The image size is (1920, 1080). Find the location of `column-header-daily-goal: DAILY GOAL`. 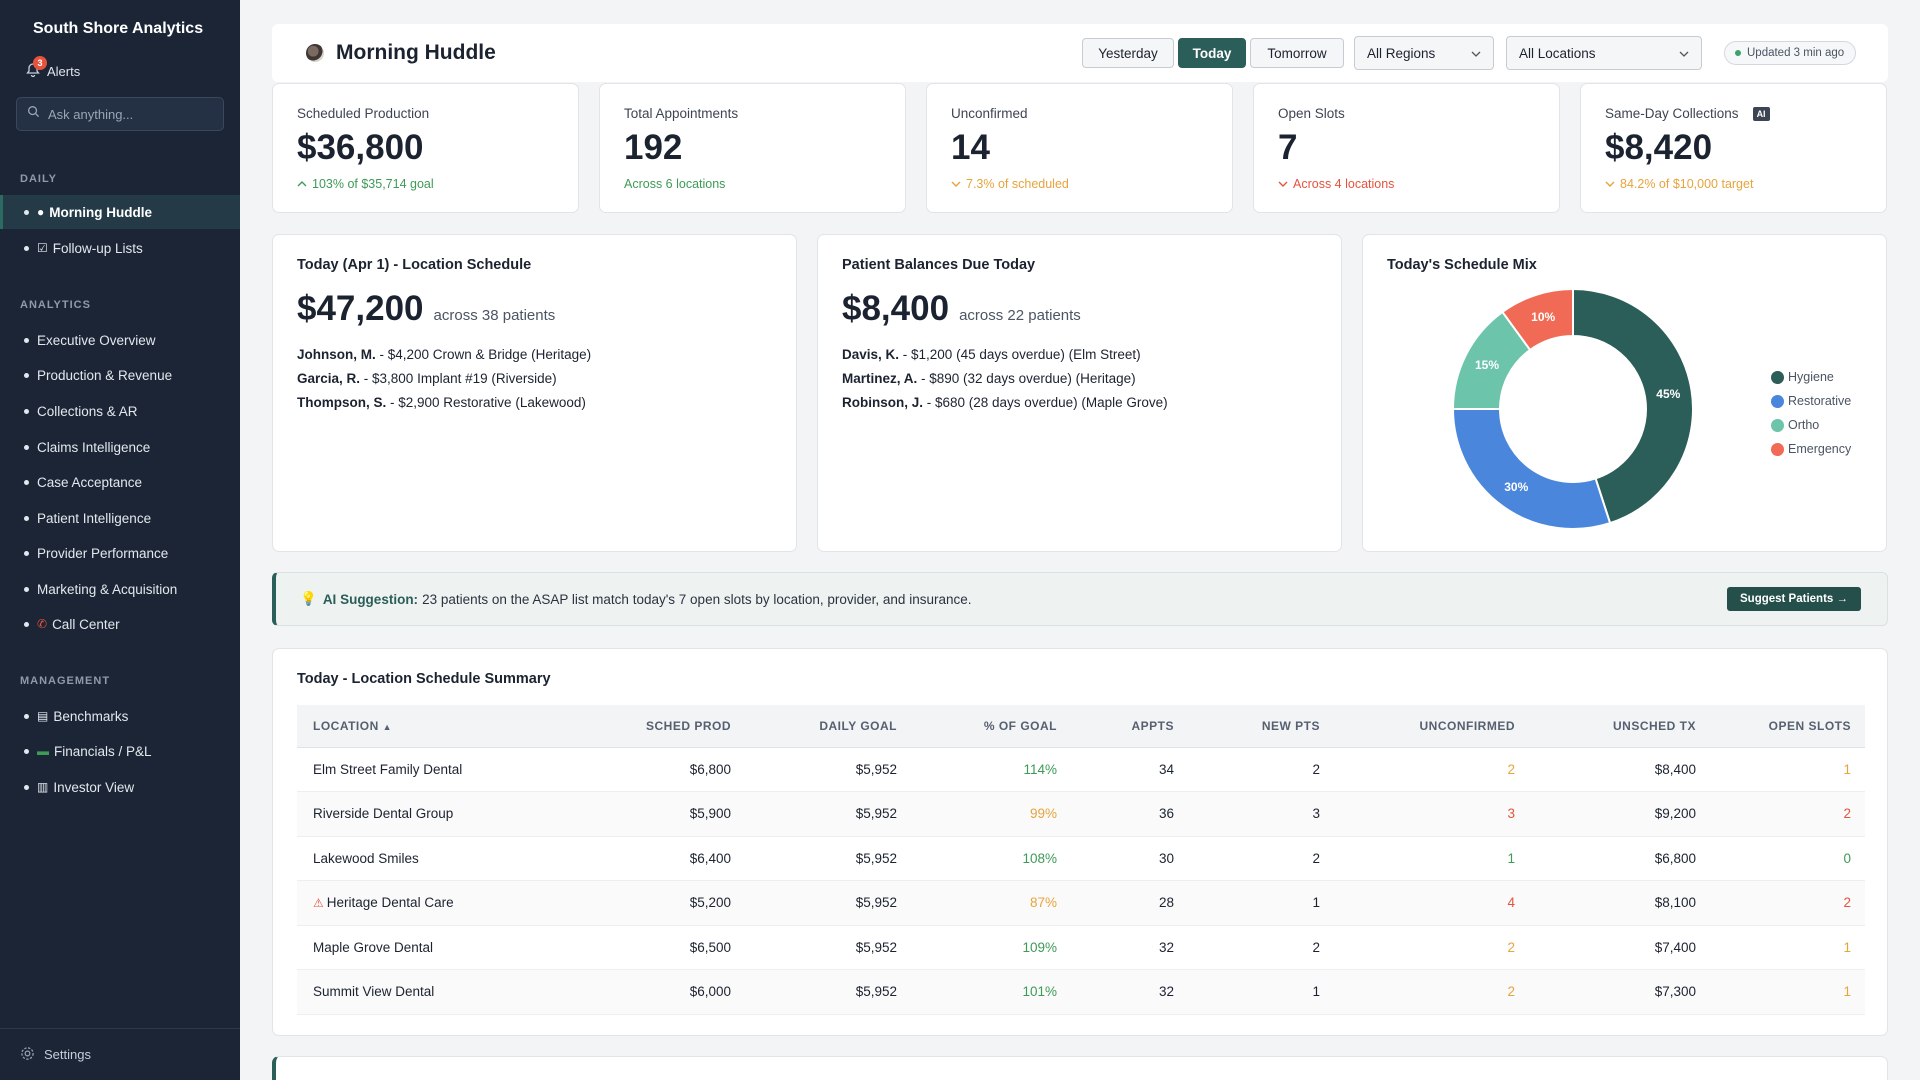

column-header-daily-goal: DAILY GOAL is located at coordinates (858, 725).